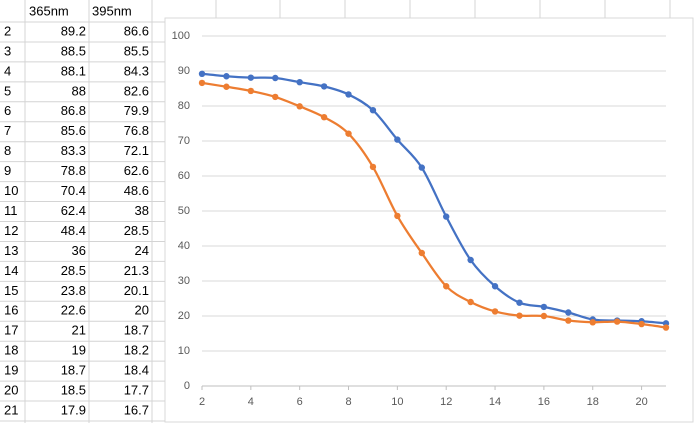 The height and width of the screenshot is (423, 694). I want to click on cell: 17.9, so click(73, 409).